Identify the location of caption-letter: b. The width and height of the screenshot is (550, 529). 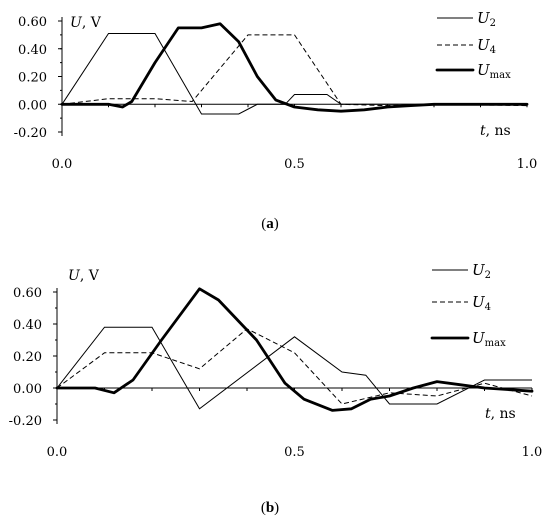
(270, 508).